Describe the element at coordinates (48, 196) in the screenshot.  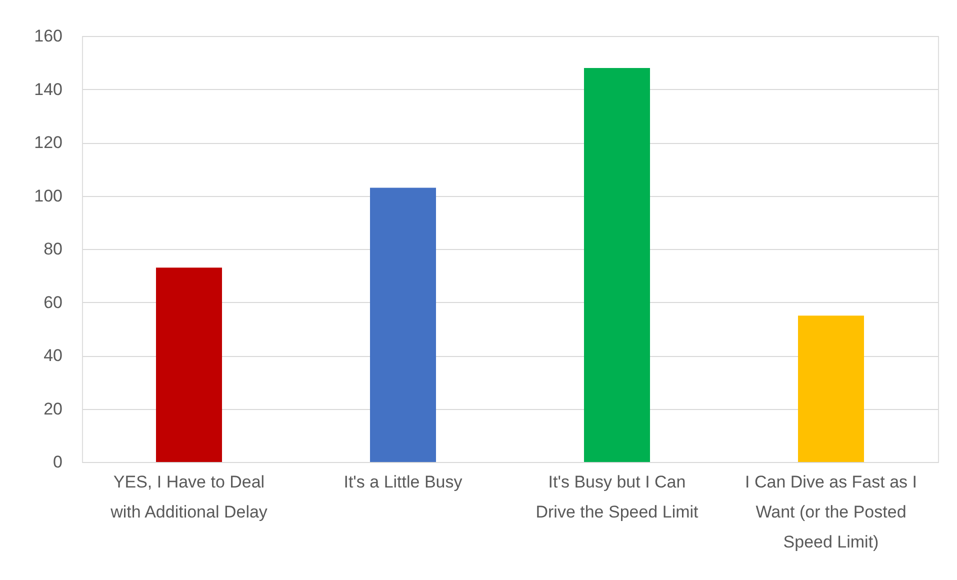
I see `y-tick-label: 100` at that location.